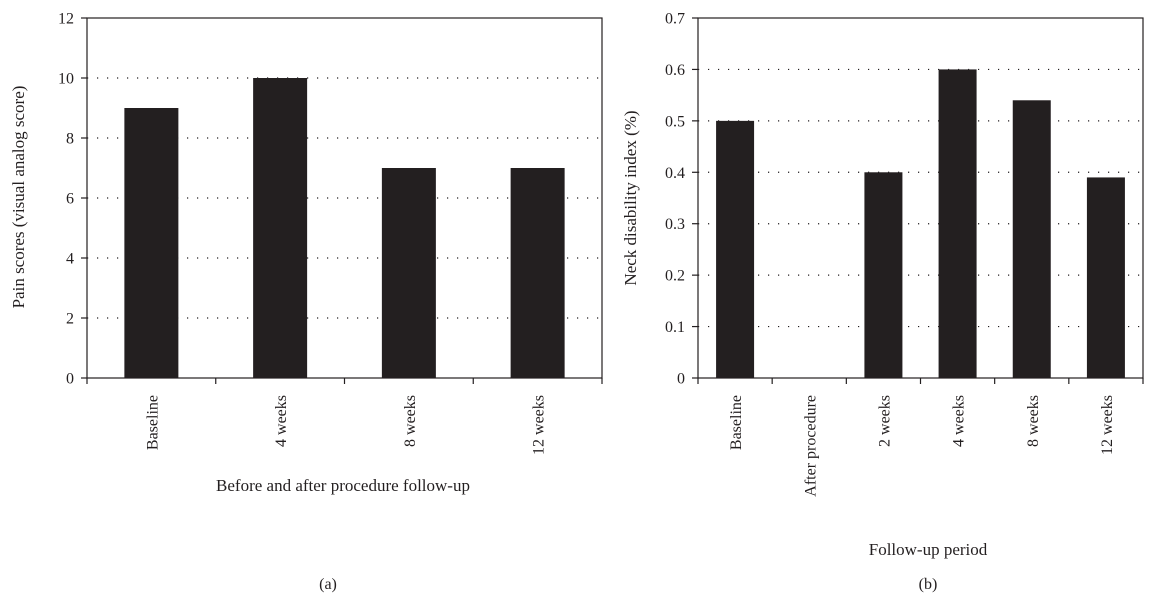  I want to click on y-ticks-a: 0 2 4 6 8 10 12, so click(72, 199).